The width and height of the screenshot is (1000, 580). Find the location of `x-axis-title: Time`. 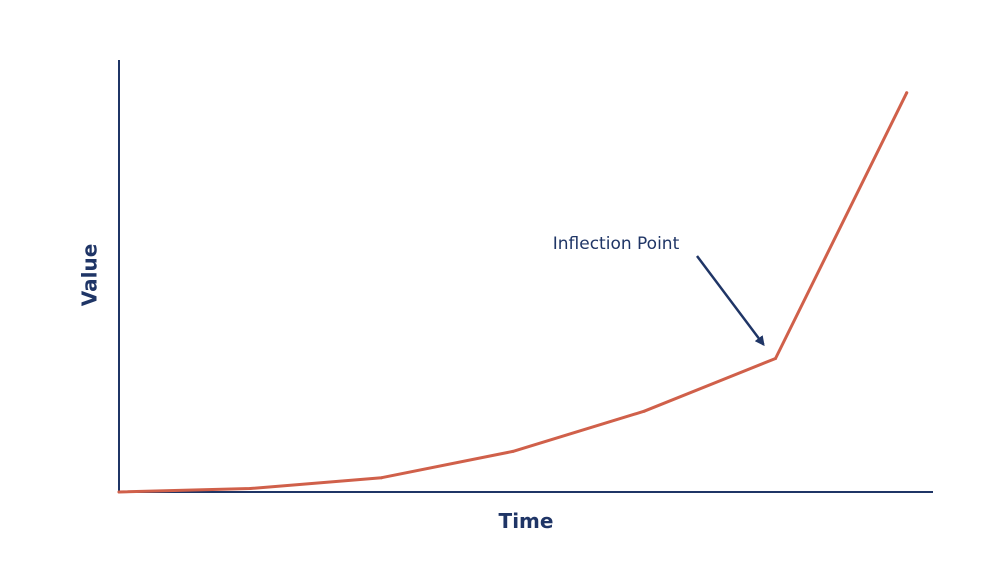

x-axis-title: Time is located at coordinates (526, 521).